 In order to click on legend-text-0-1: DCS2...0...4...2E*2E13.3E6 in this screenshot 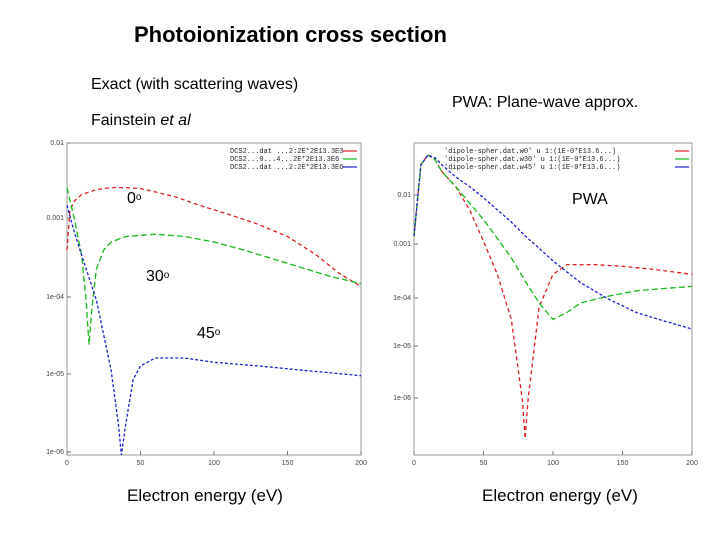, I will do `click(284, 160)`.